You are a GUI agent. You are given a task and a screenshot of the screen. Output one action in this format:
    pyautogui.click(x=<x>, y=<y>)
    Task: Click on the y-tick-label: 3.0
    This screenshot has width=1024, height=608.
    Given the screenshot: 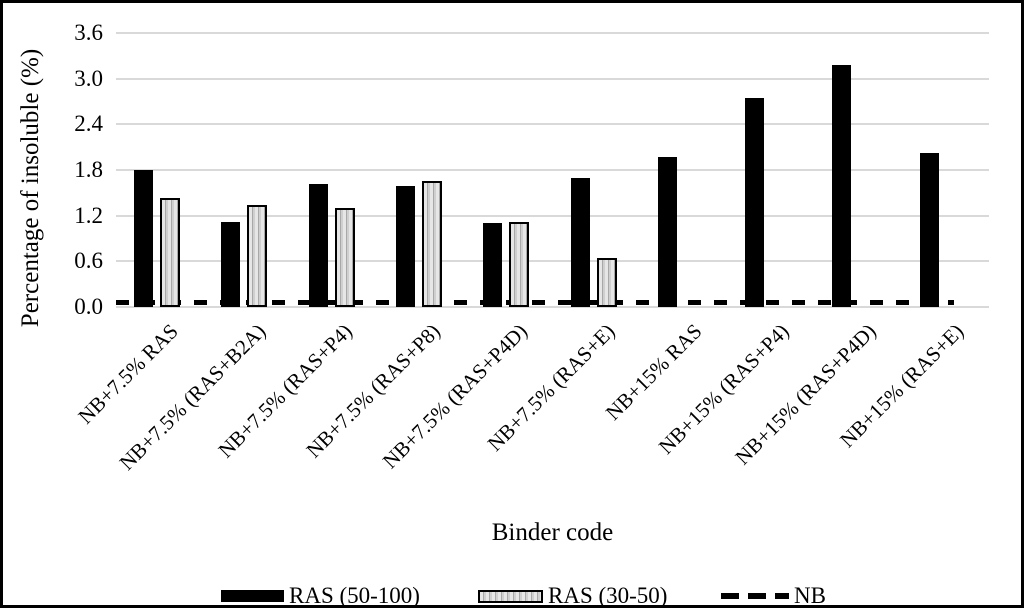 What is the action you would take?
    pyautogui.click(x=88, y=78)
    